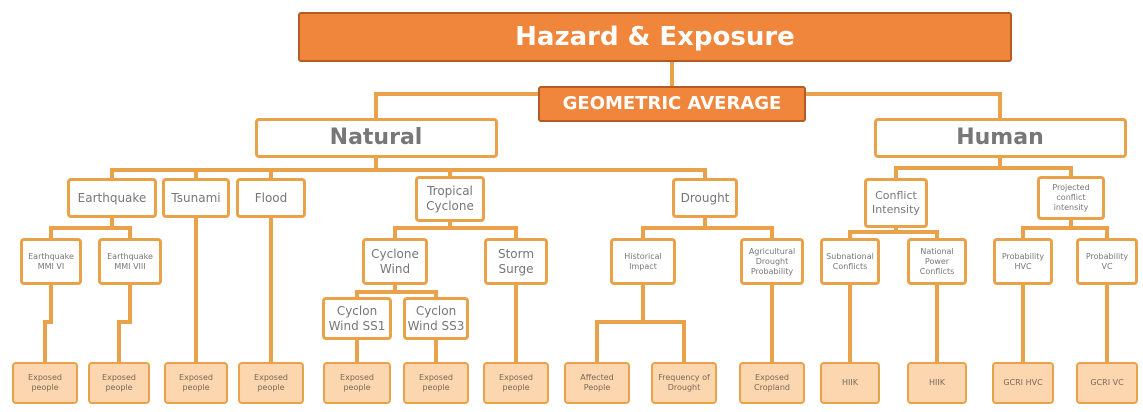 This screenshot has width=1143, height=412. What do you see at coordinates (130, 261) in the screenshot?
I see `node: Earthquake MMI VIII` at bounding box center [130, 261].